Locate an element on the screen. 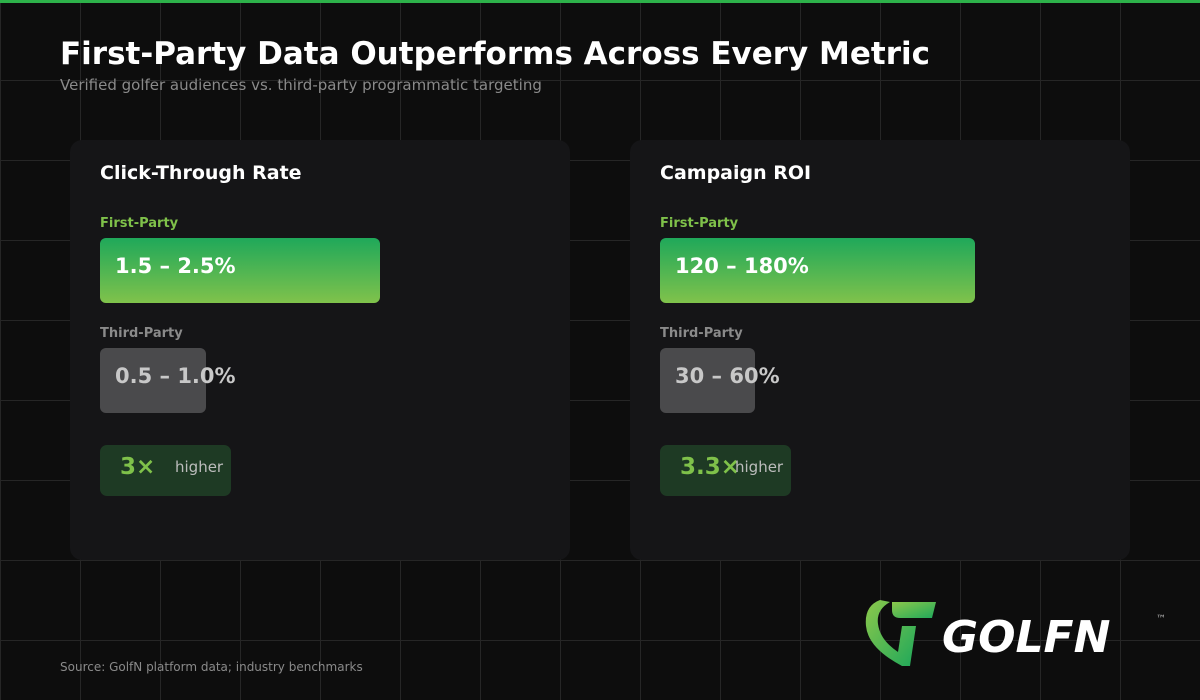  logo-text: GOLFN is located at coordinates (1026, 637).